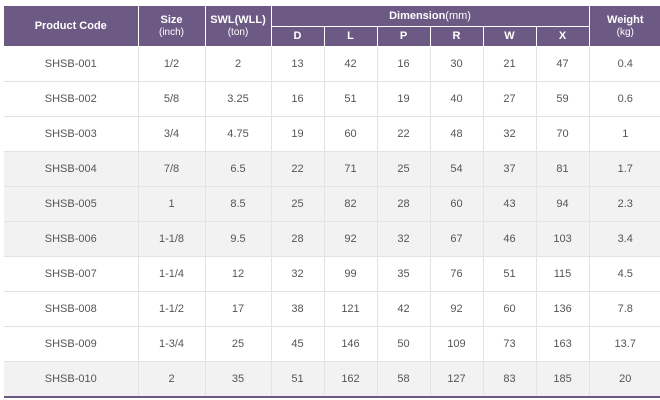  I want to click on table-row: SHSB-009 1-3/4 25 45 146 50 109 73 163 13.7, so click(332, 344).